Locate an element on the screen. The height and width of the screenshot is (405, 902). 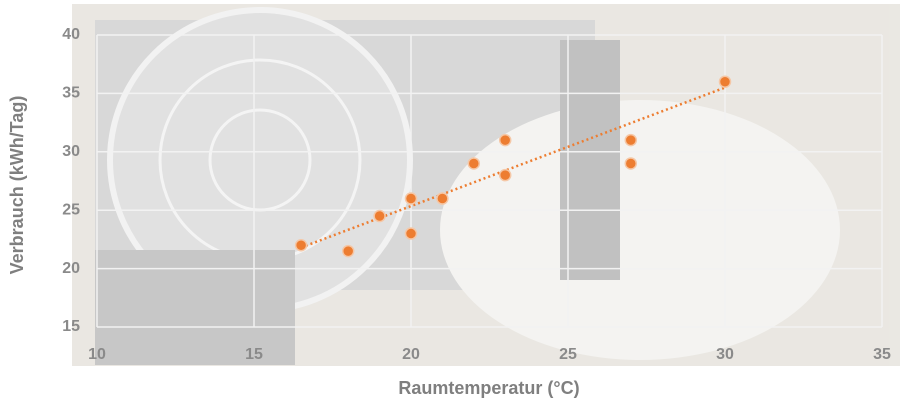
x-tick-label: 10 is located at coordinates (97, 354).